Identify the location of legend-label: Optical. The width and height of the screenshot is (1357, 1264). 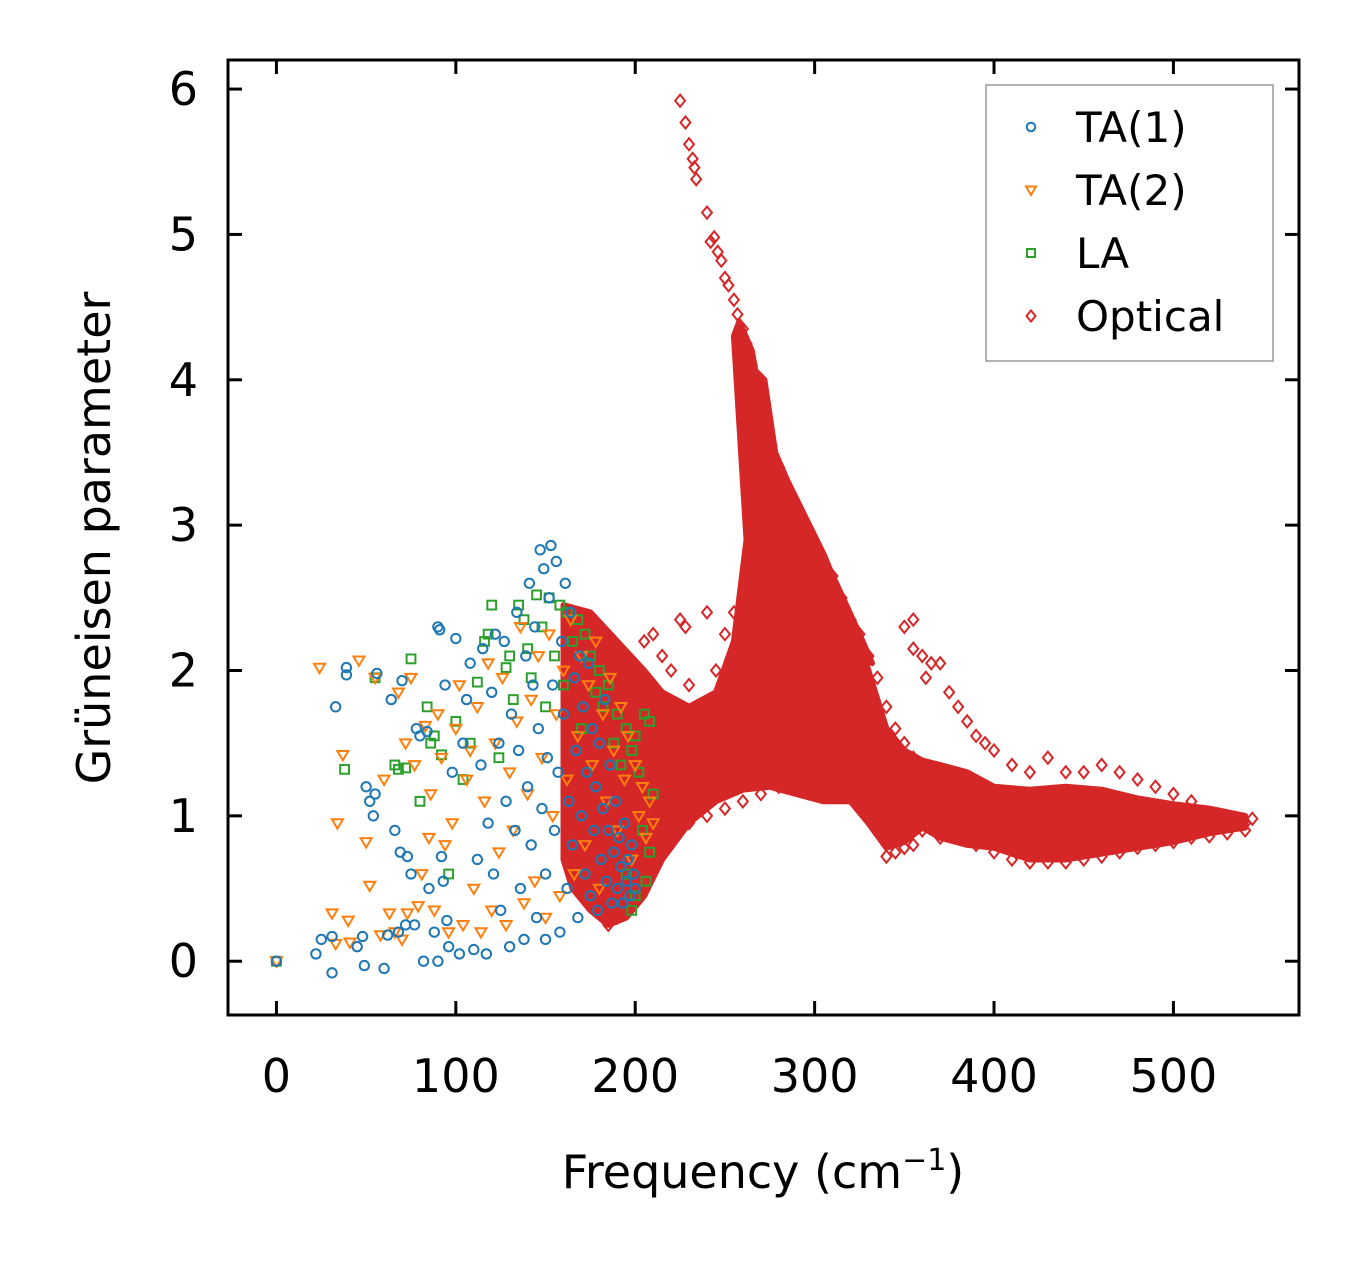
(1150, 316).